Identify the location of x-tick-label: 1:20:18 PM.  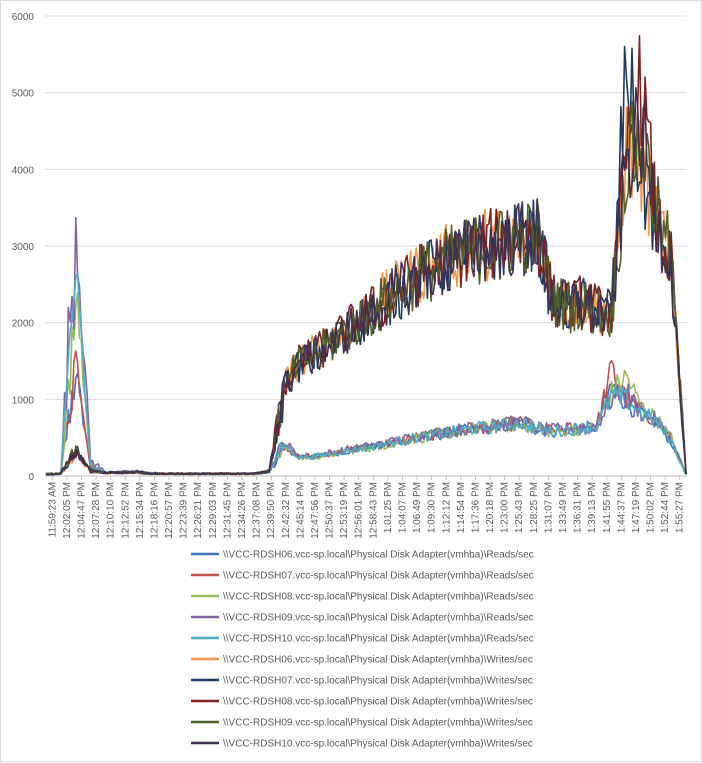
(490, 507).